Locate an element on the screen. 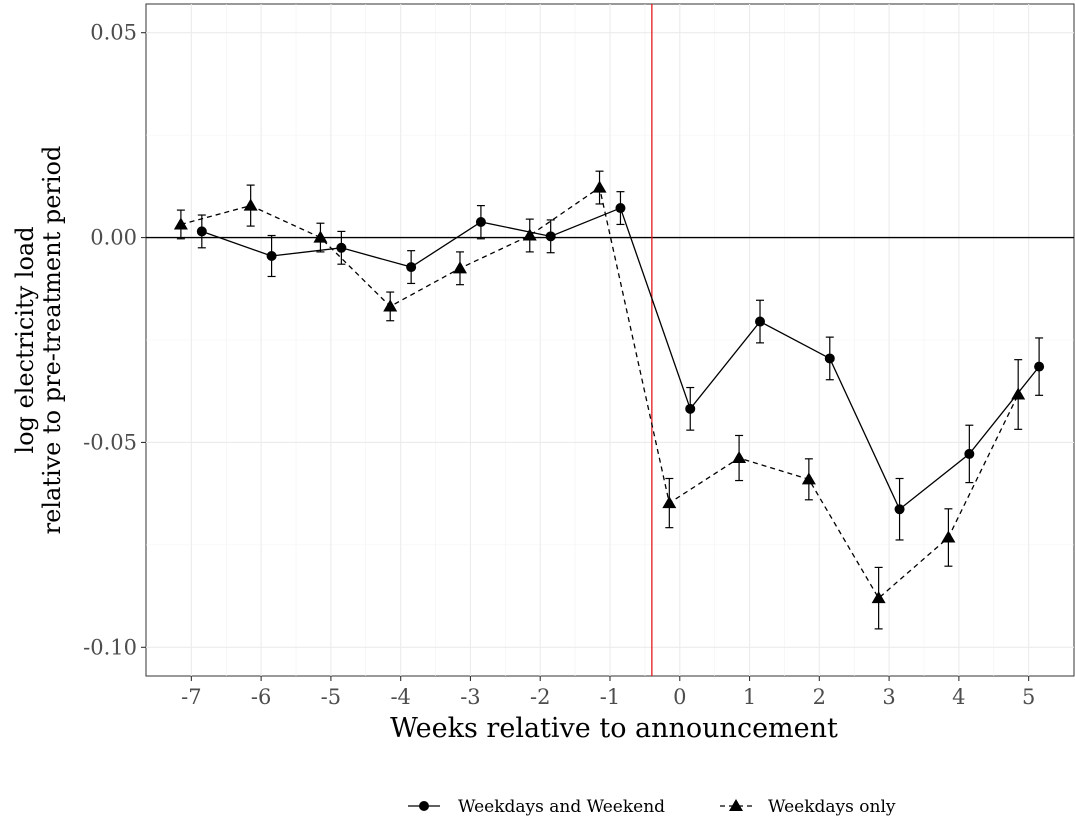  legend-item-circle: Weekdays and Weekend is located at coordinates (536, 807).